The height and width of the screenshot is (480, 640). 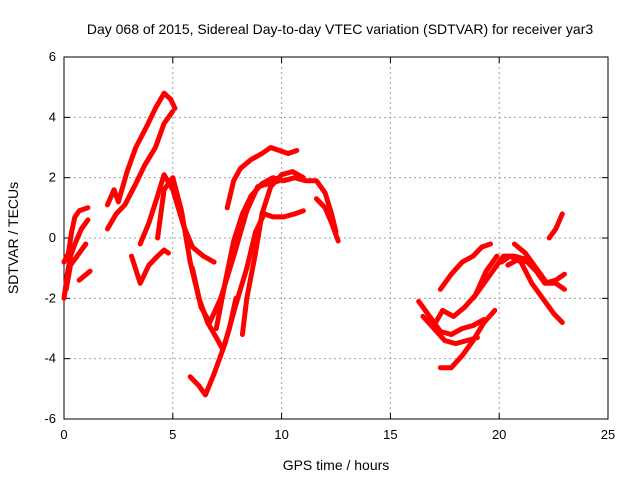 I want to click on x-tick-label: 5, so click(x=172, y=434).